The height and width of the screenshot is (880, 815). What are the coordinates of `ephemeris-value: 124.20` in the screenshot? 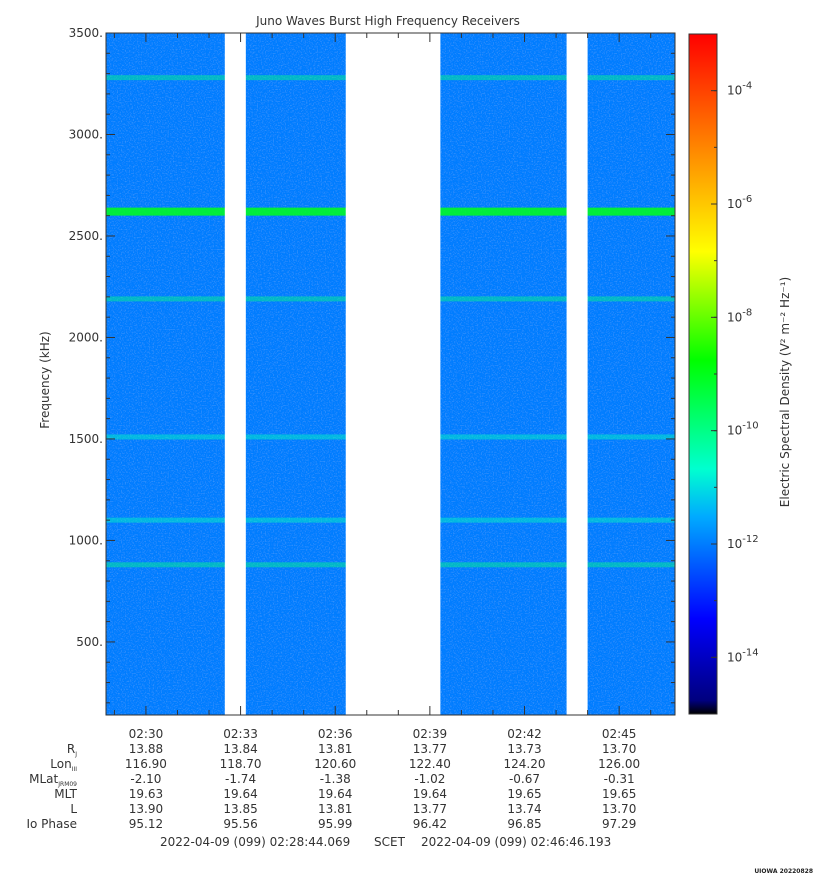 It's located at (525, 764).